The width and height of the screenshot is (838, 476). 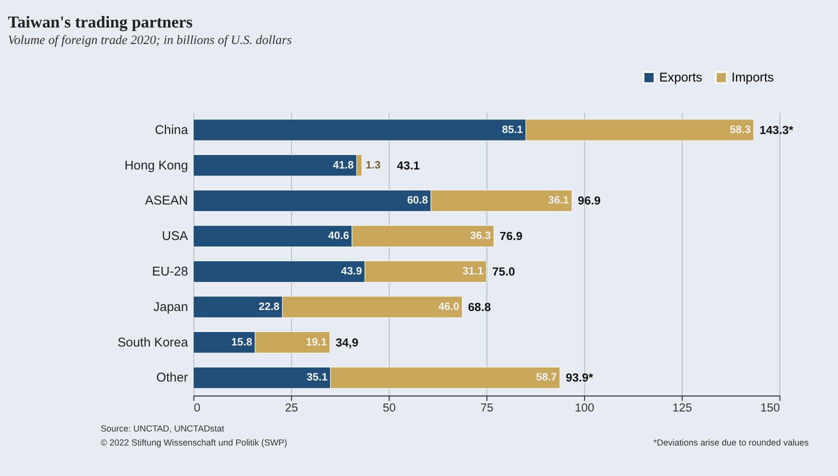 What do you see at coordinates (584, 408) in the screenshot?
I see `x-tick-label: 100` at bounding box center [584, 408].